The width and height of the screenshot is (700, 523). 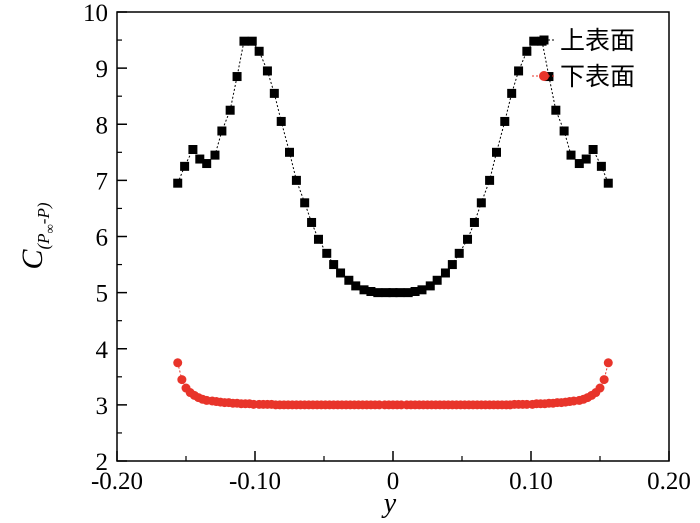 I want to click on y-axis-title-sub: (P, so click(x=43, y=241).